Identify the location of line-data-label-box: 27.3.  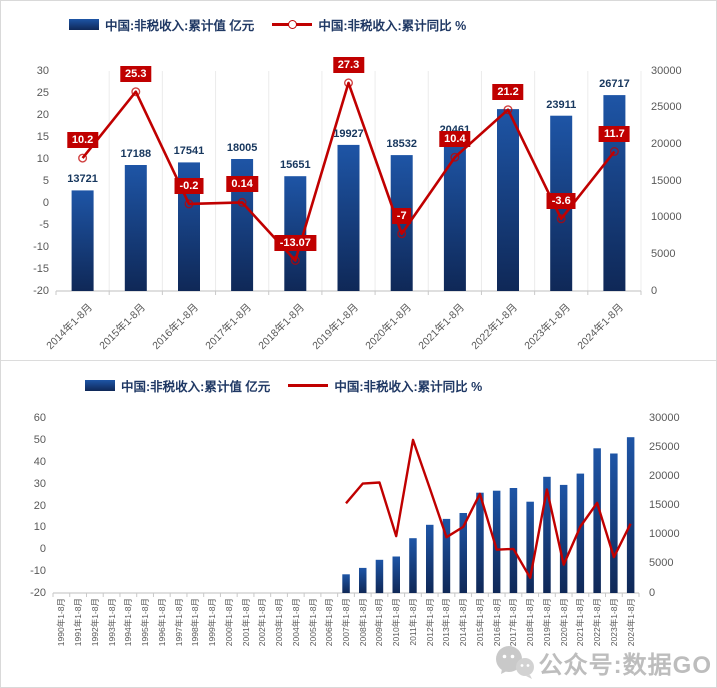
(348, 64).